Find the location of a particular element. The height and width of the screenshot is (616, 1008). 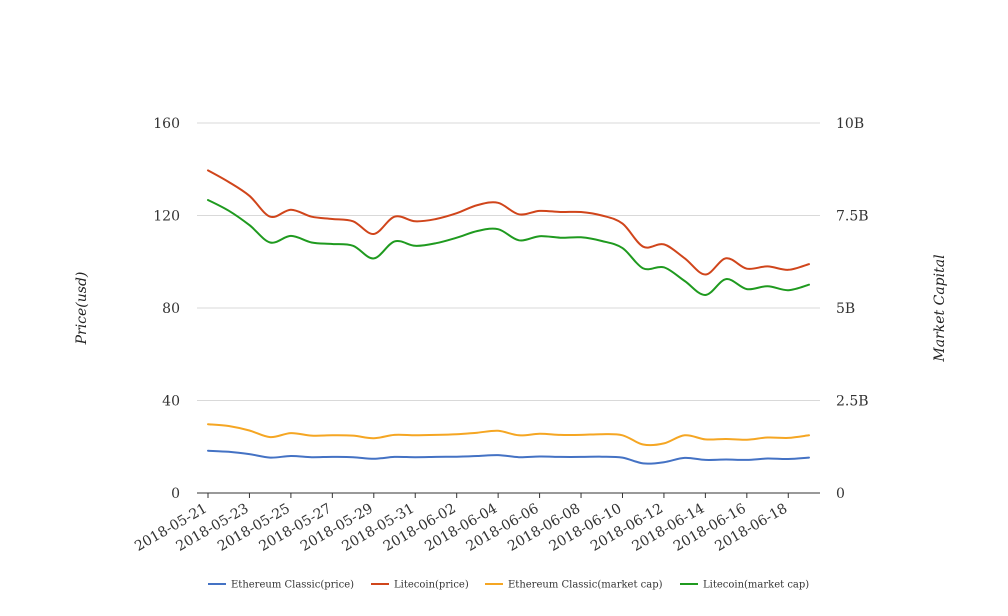

legend-label: Ethereum Classic(price) is located at coordinates (292, 585).